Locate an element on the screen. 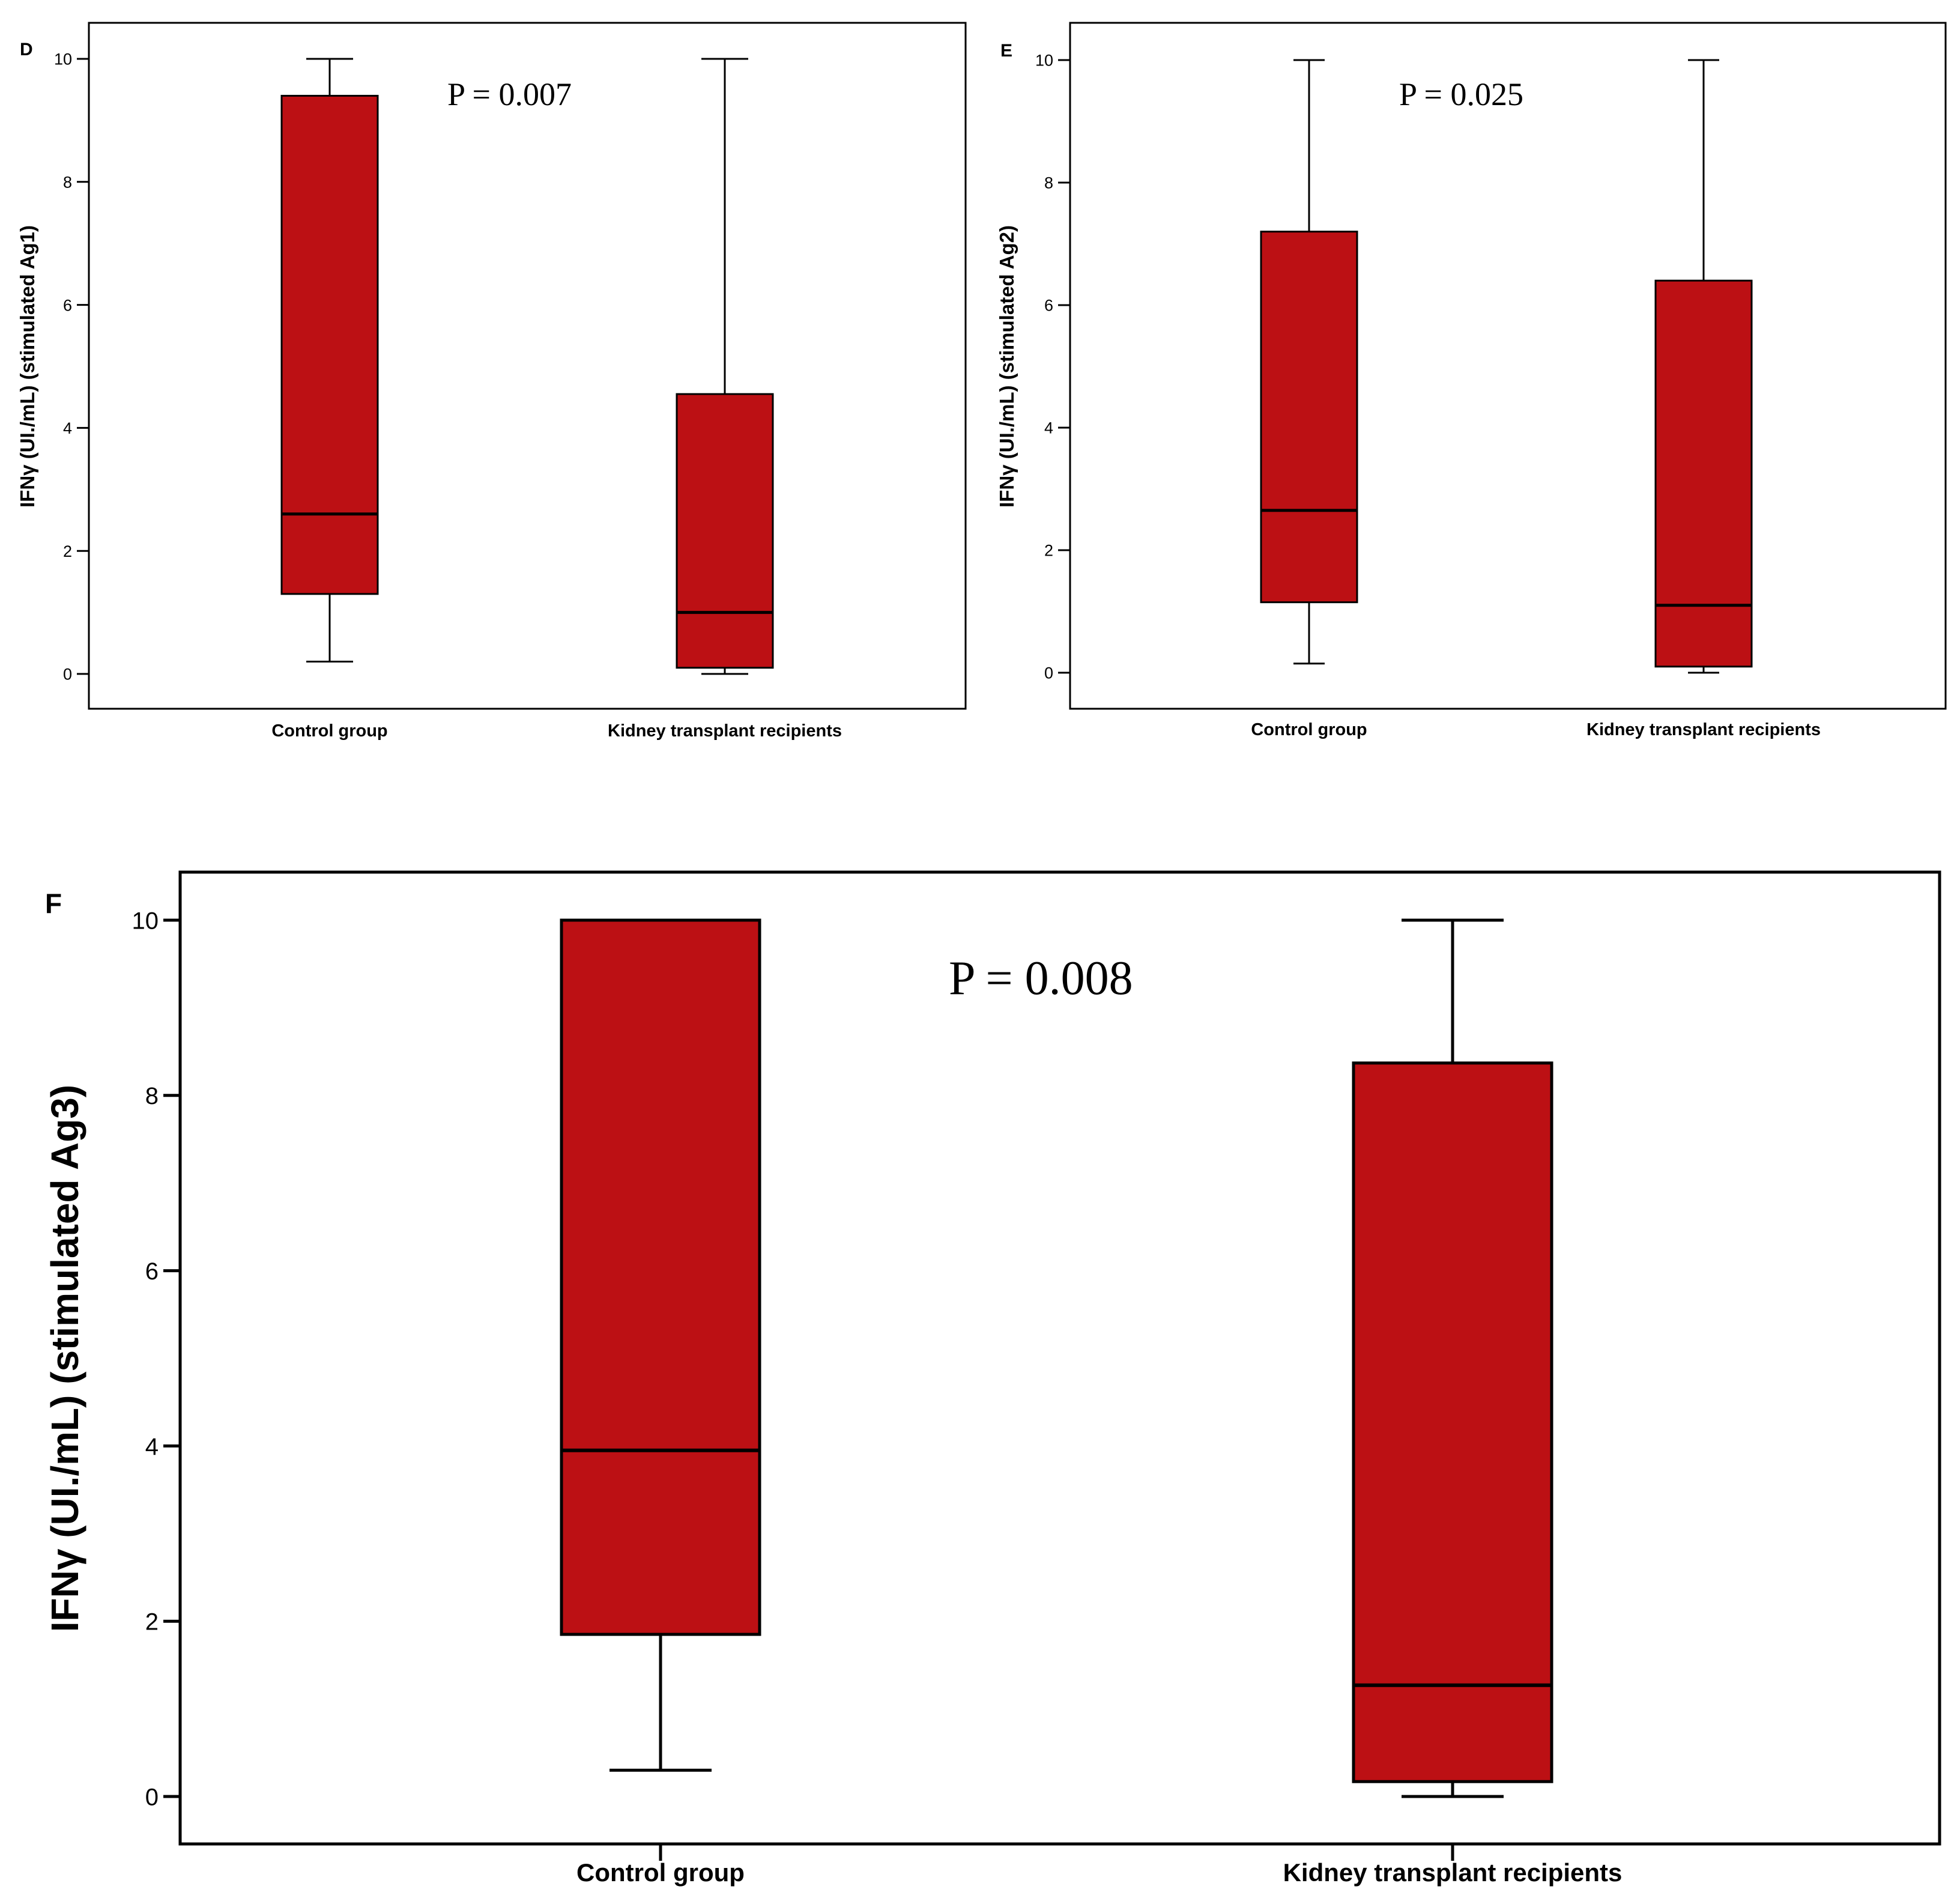  p-value-label: P = 0.025 is located at coordinates (1461, 94).